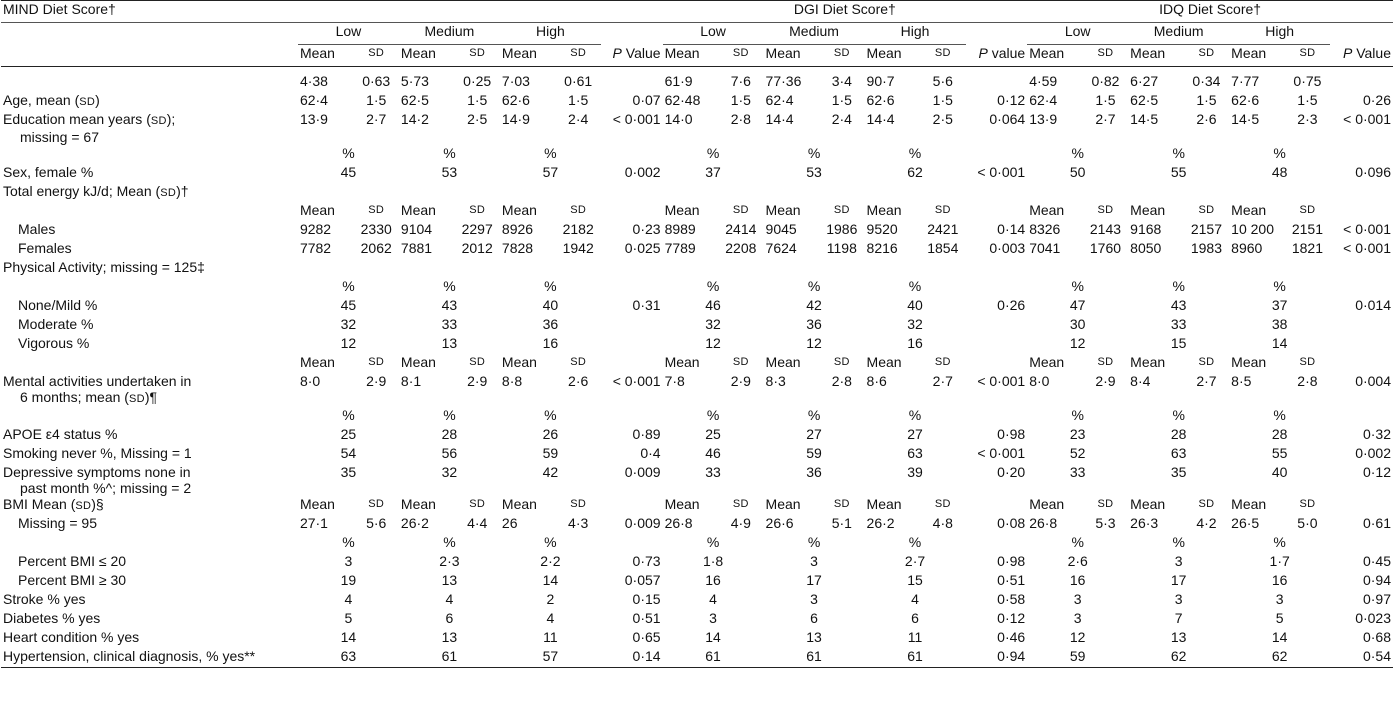 The height and width of the screenshot is (714, 1394). I want to click on row-label-text: Missing = 95, so click(57, 523).